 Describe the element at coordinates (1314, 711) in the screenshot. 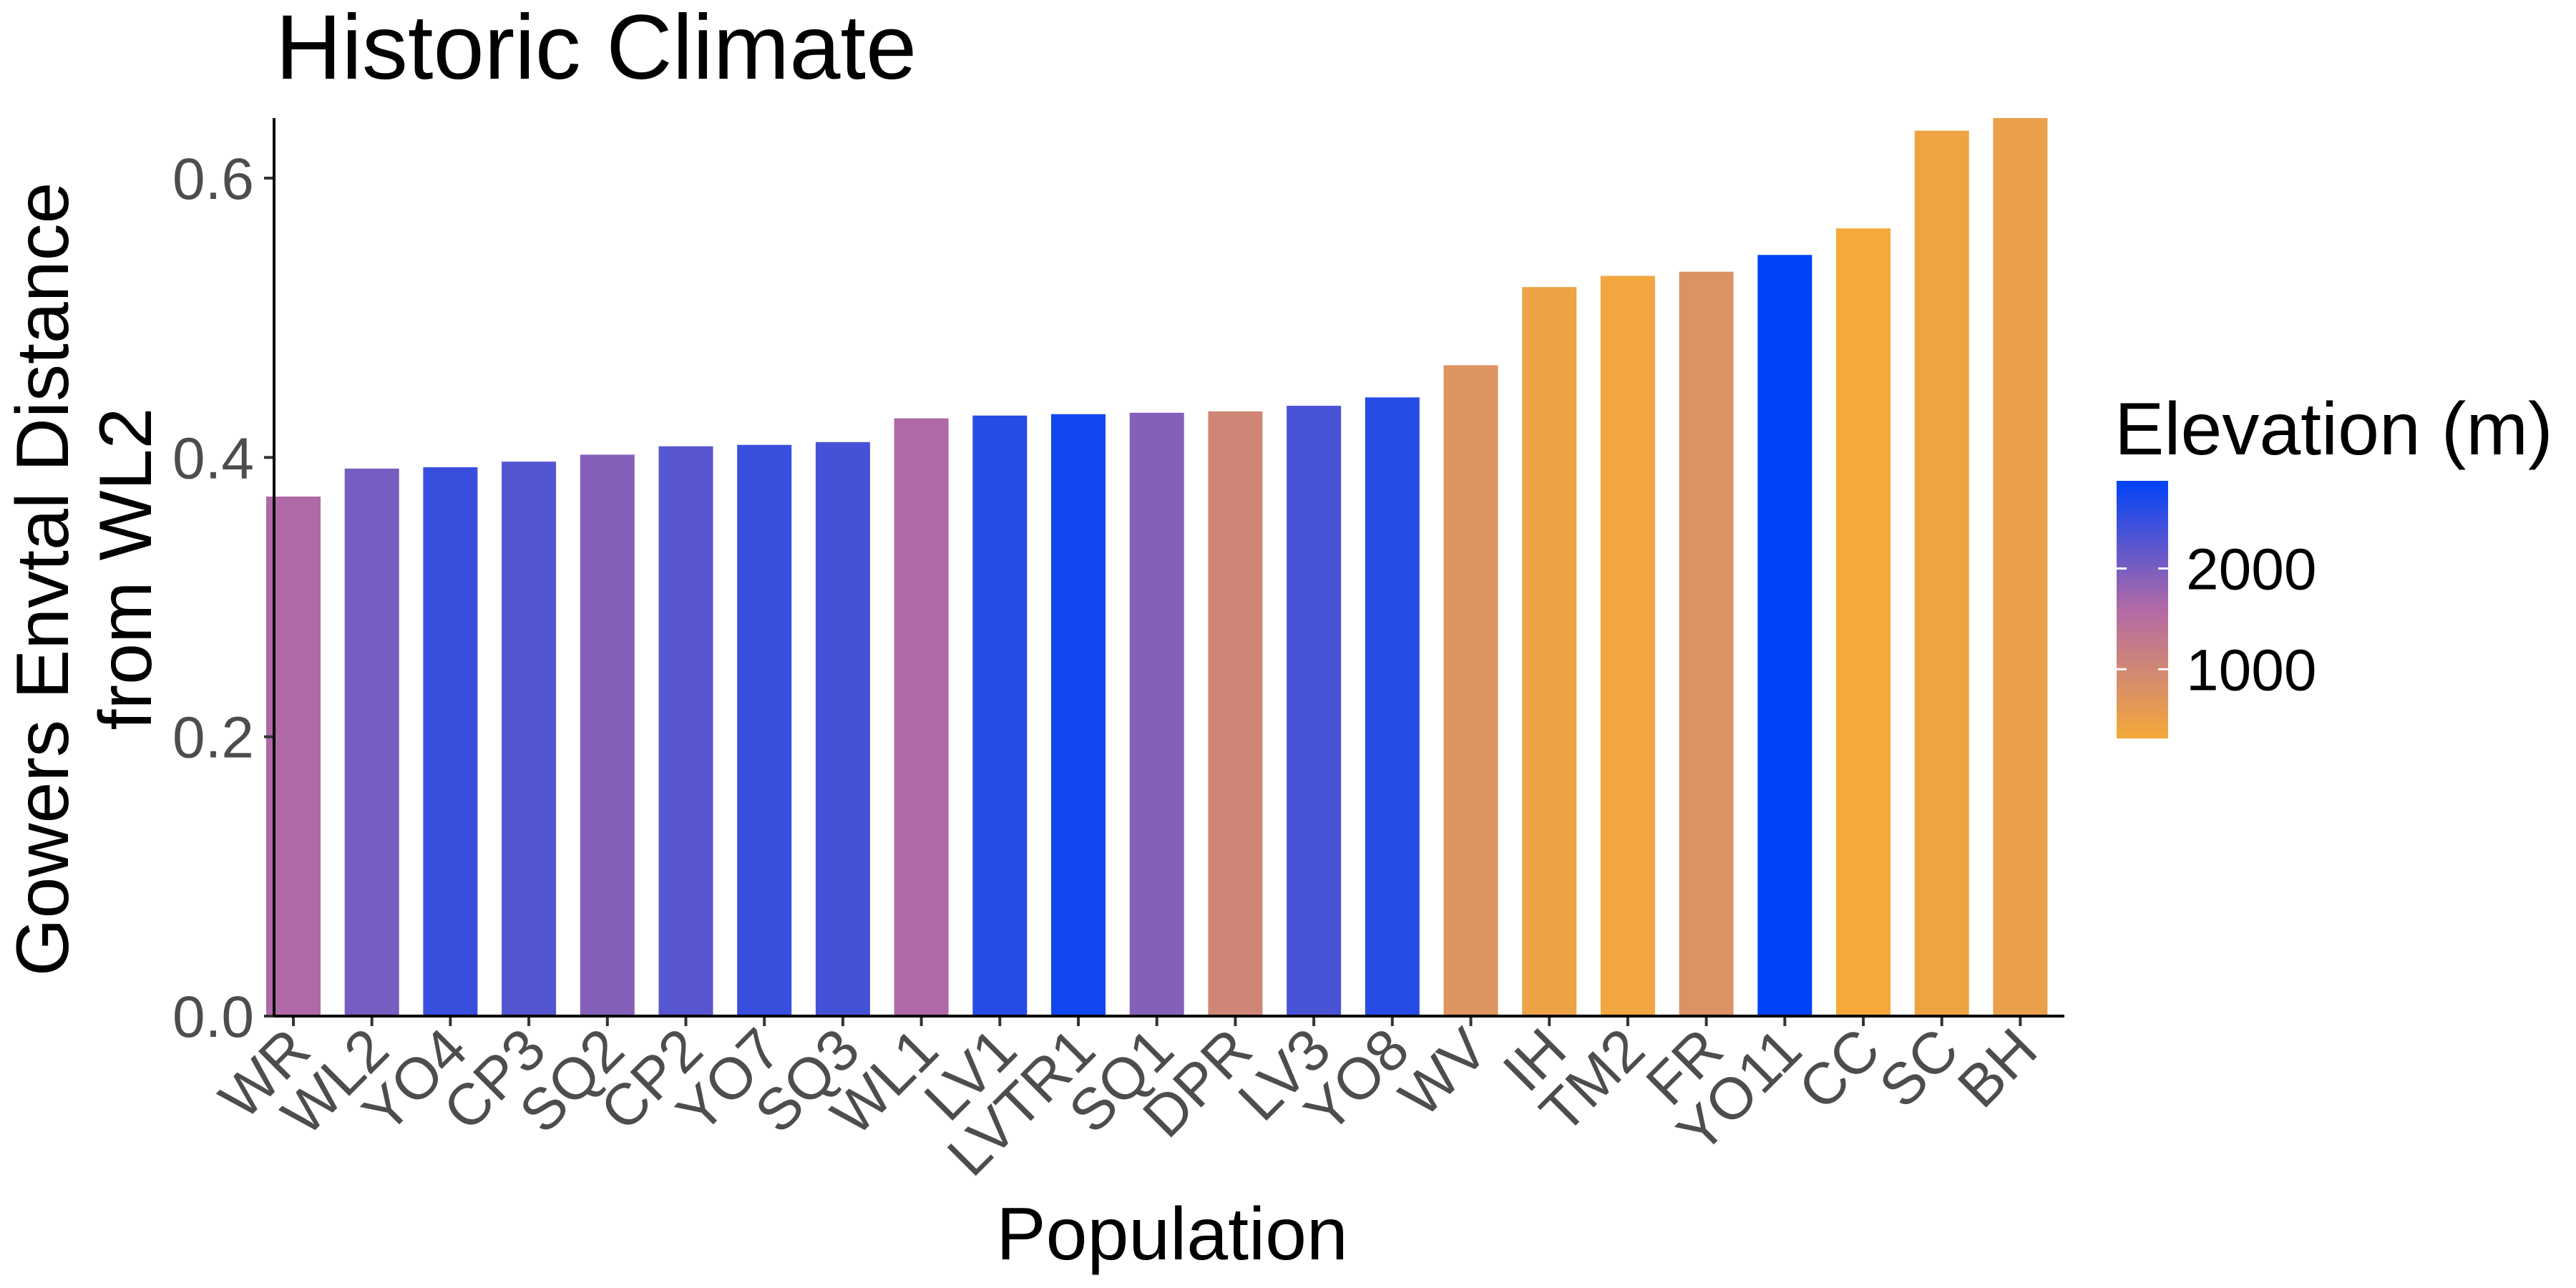

I see `bar-lv3` at that location.